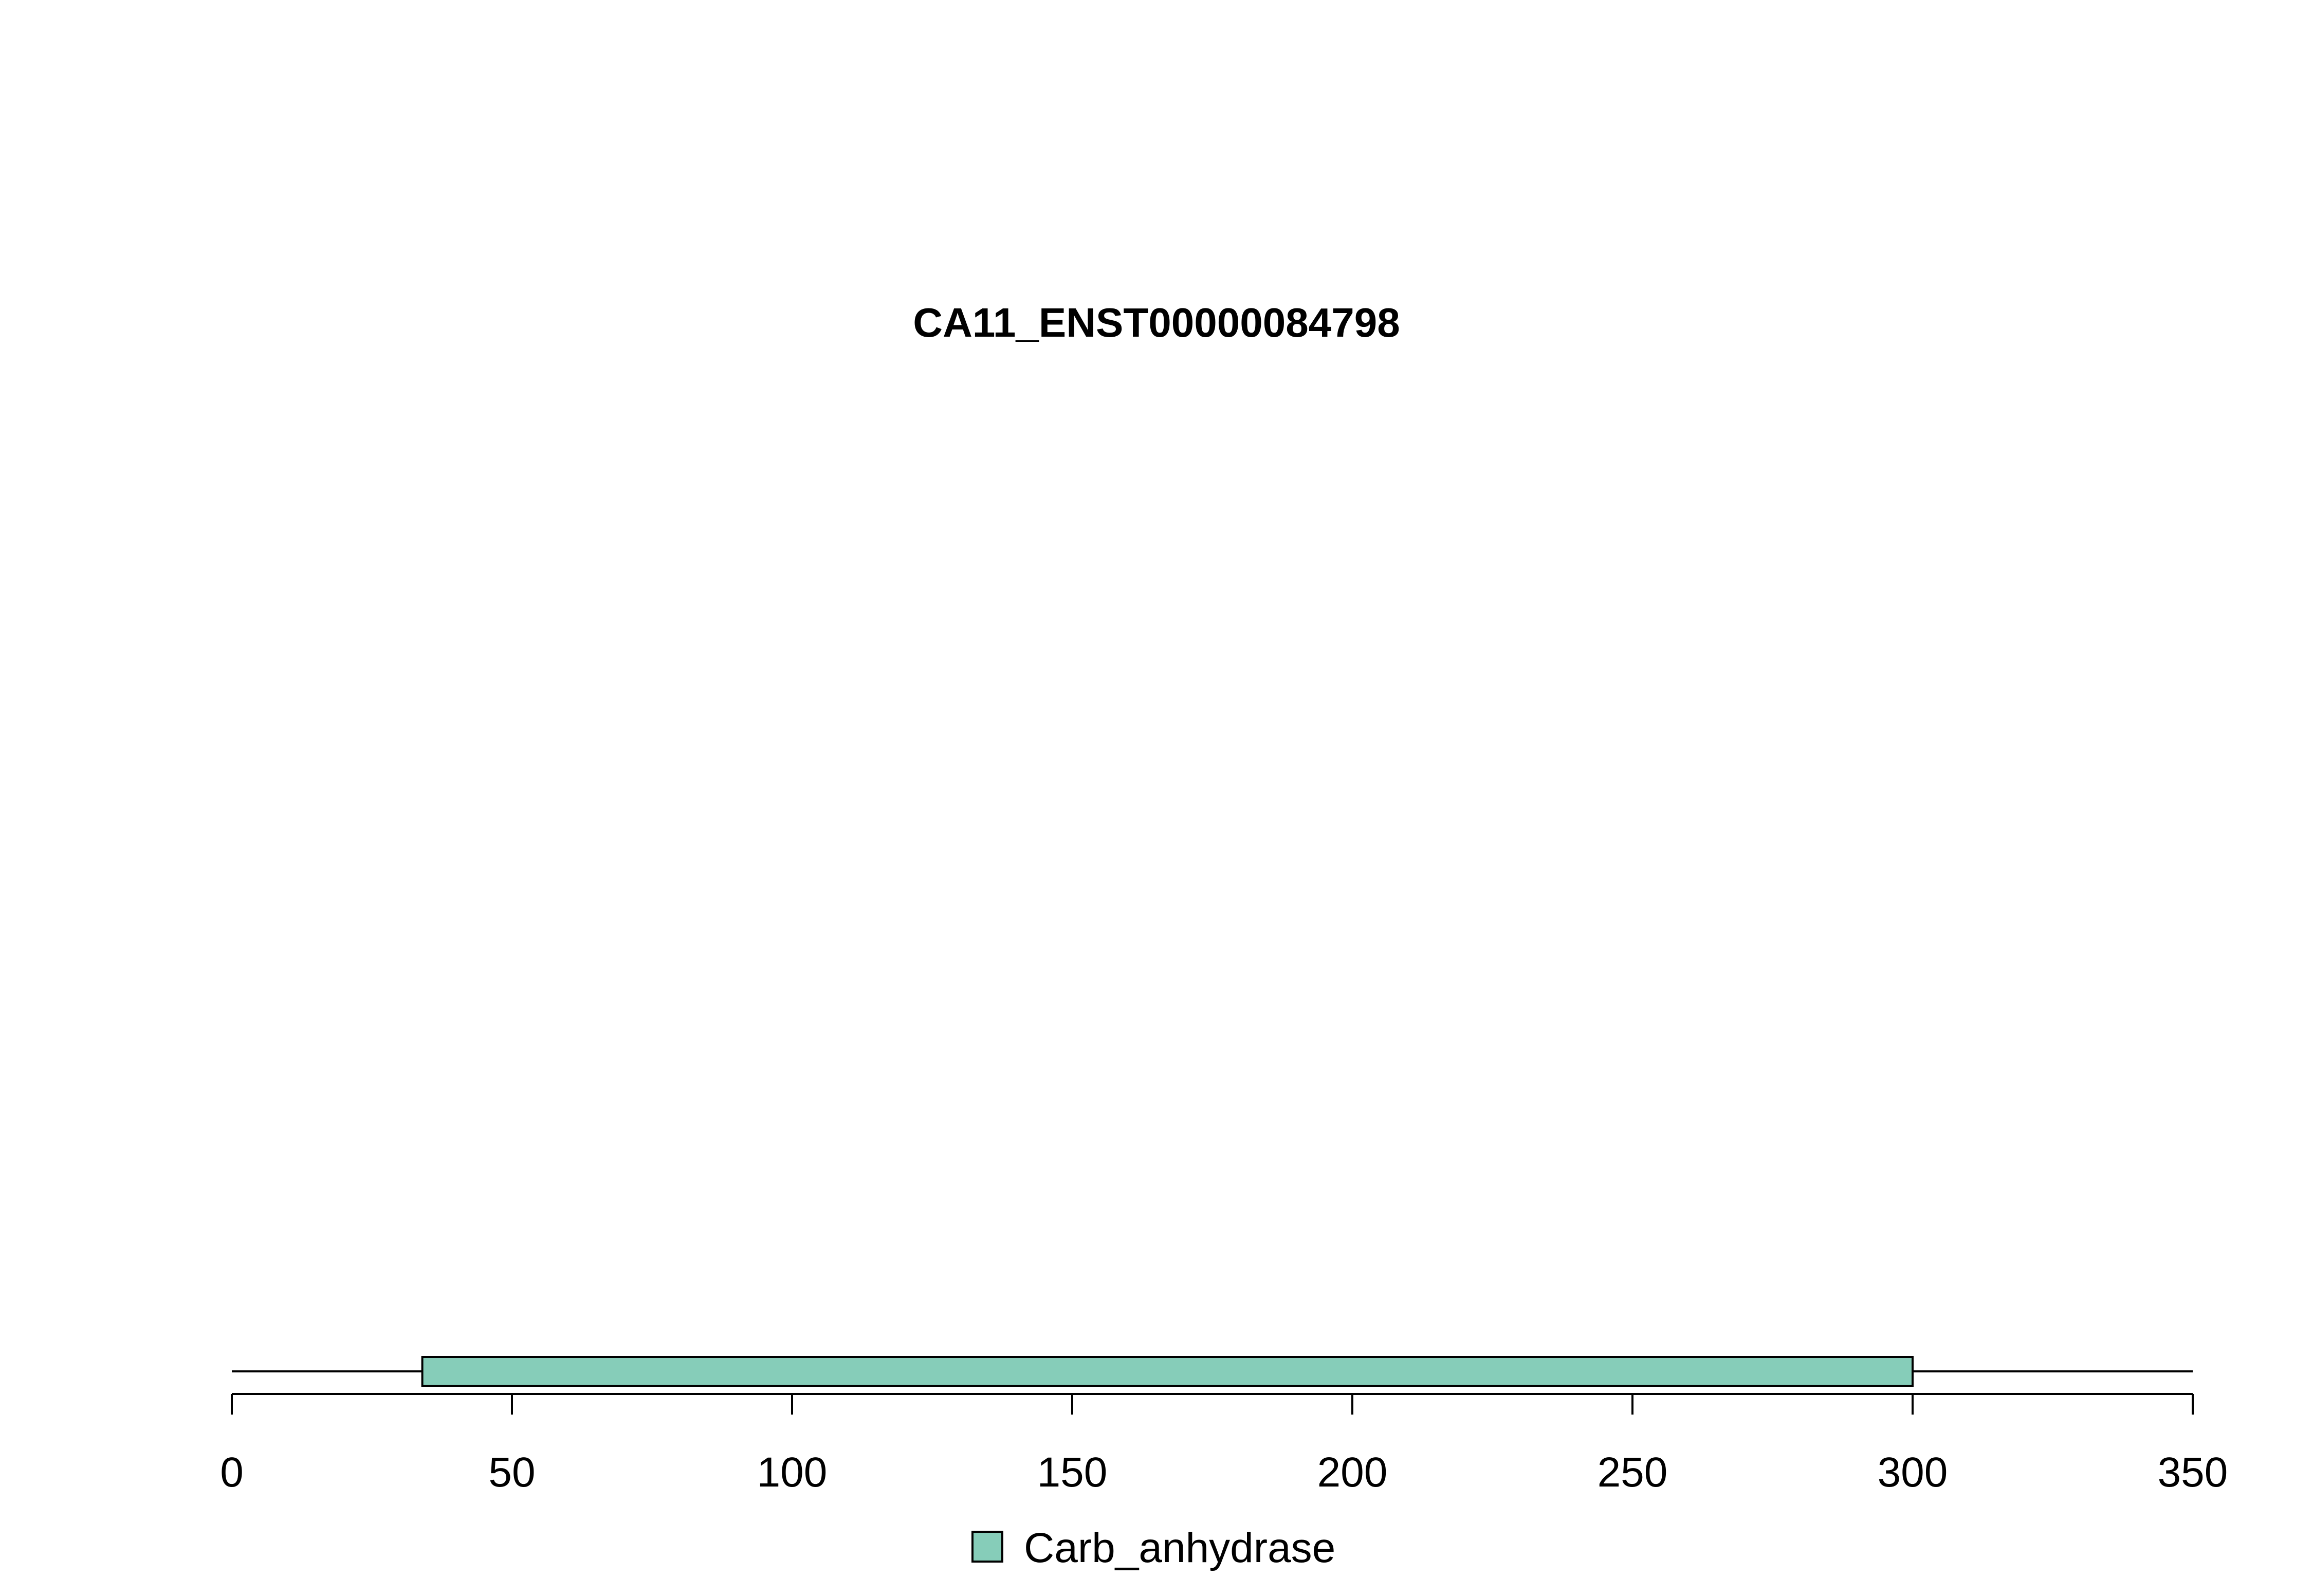 The height and width of the screenshot is (1596, 2313). Describe the element at coordinates (511, 1473) in the screenshot. I see `x-tick-label: 50` at that location.